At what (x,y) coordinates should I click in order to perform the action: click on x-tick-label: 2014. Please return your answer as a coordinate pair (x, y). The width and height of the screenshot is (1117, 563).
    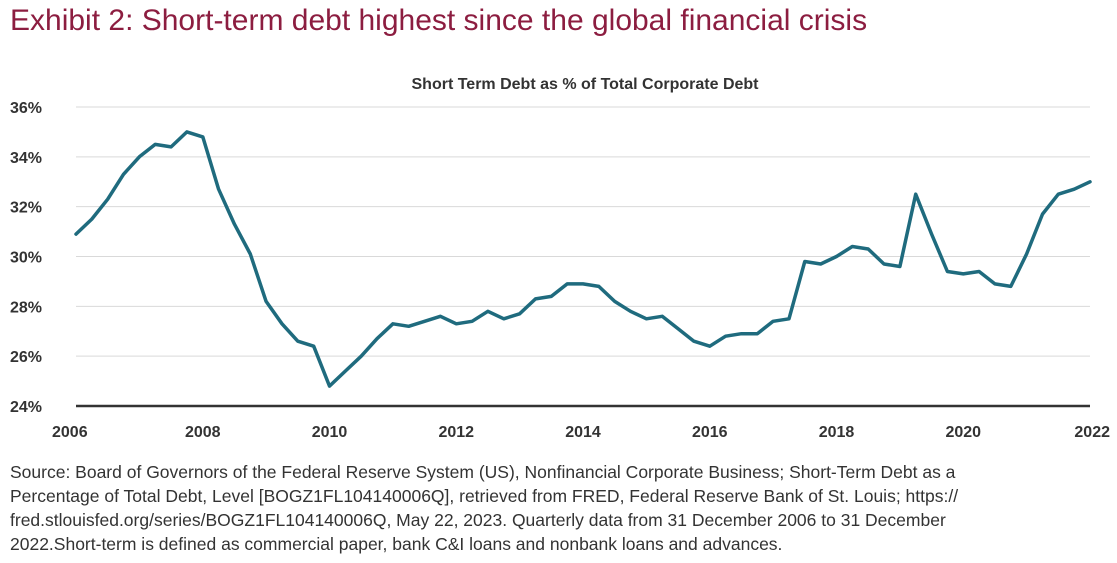
    Looking at the image, I should click on (583, 432).